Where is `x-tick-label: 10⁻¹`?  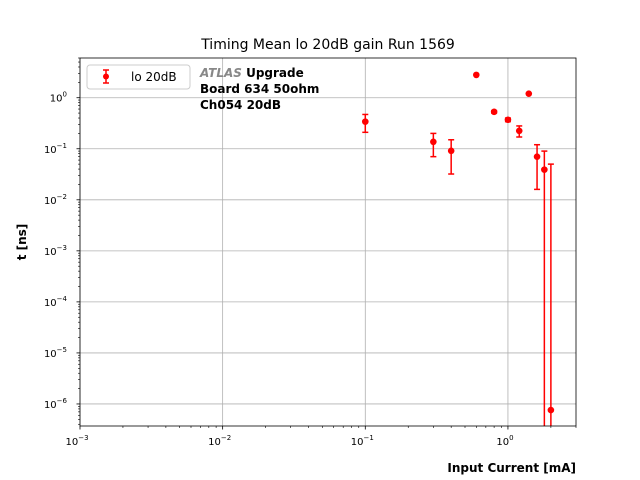
x-tick-label: 10⁻¹ is located at coordinates (362, 441).